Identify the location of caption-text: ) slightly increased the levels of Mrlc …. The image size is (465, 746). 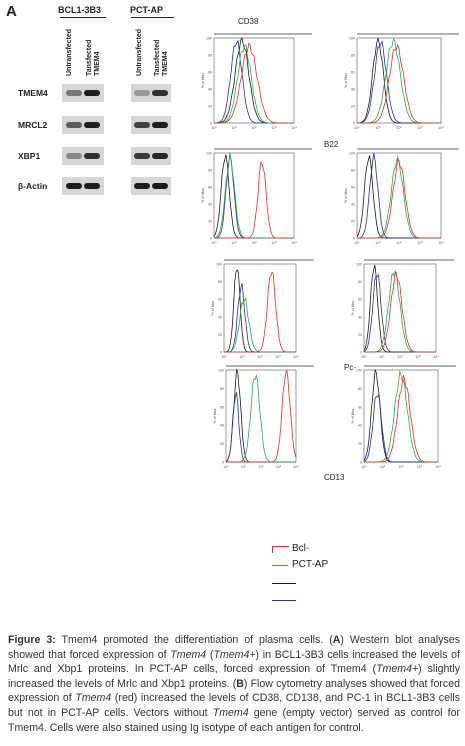
(234, 676).